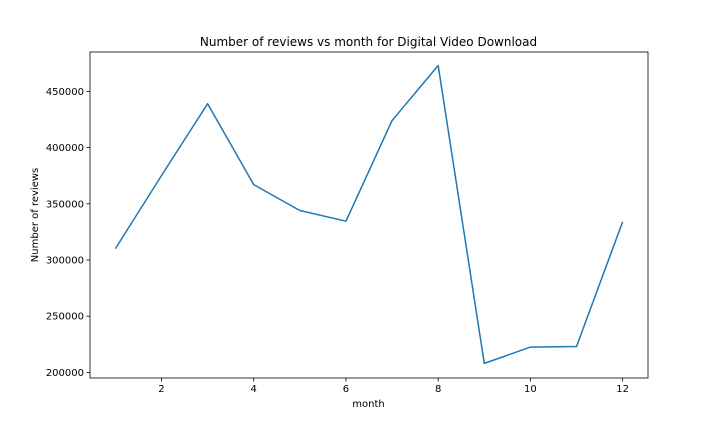  I want to click on x-tick-label-12: 12, so click(622, 389).